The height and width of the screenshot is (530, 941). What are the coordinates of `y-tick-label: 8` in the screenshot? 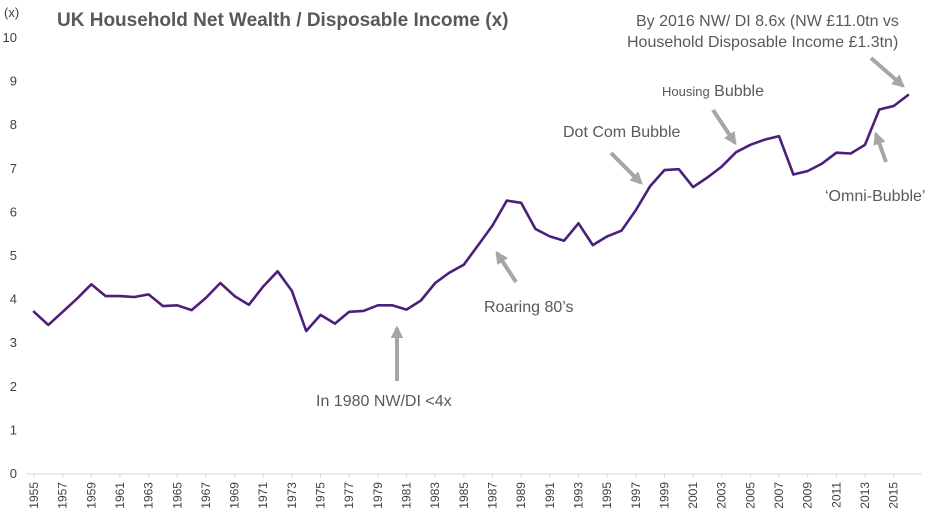 It's located at (13, 124).